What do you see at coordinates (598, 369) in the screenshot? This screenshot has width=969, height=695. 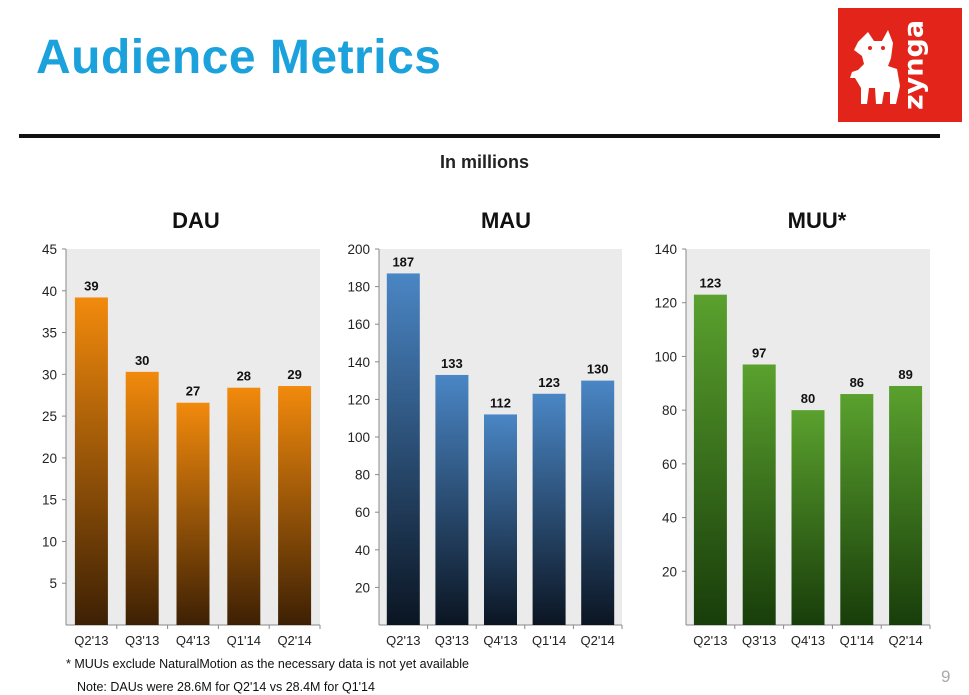 I see `data-label-mau: 130` at bounding box center [598, 369].